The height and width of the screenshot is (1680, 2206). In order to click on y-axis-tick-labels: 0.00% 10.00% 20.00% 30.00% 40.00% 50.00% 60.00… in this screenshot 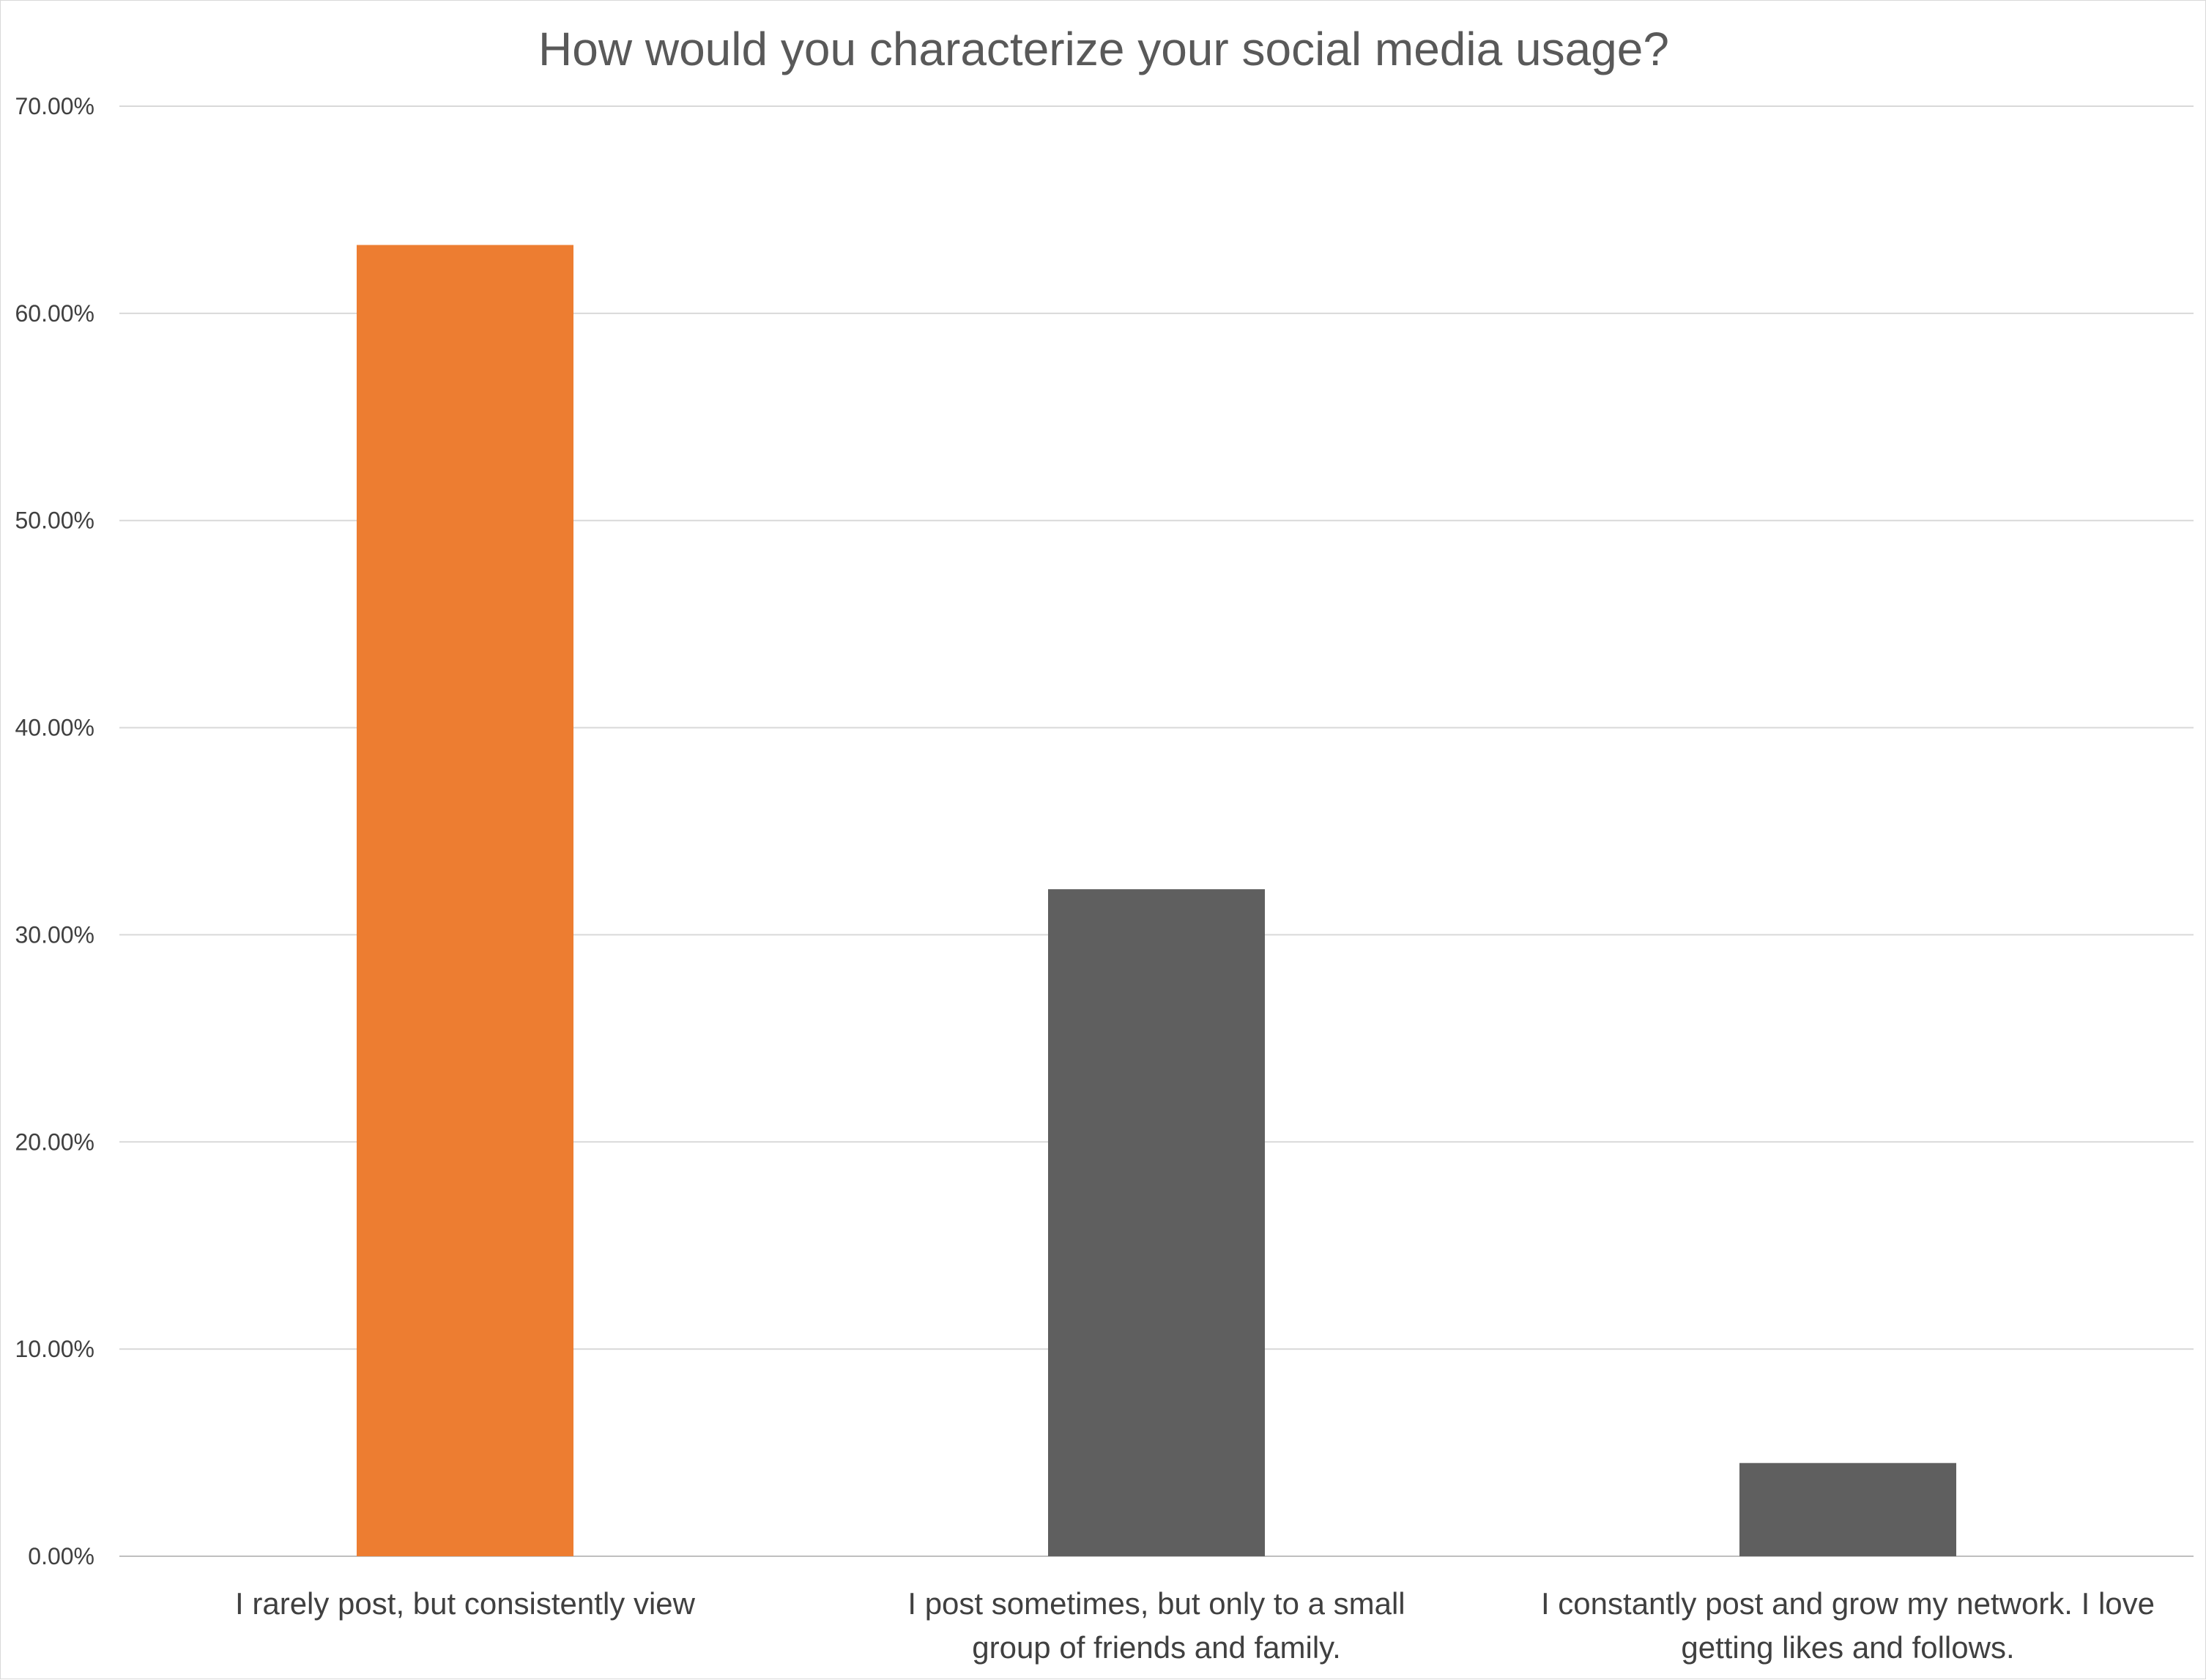, I will do `click(55, 831)`.